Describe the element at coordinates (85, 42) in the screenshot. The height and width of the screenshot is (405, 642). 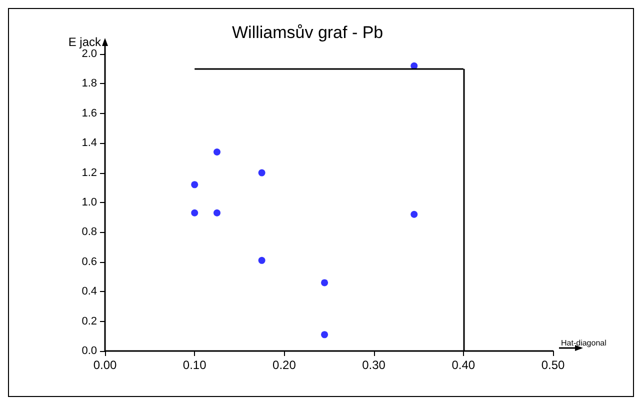
I see `y-axis-title: E jack` at that location.